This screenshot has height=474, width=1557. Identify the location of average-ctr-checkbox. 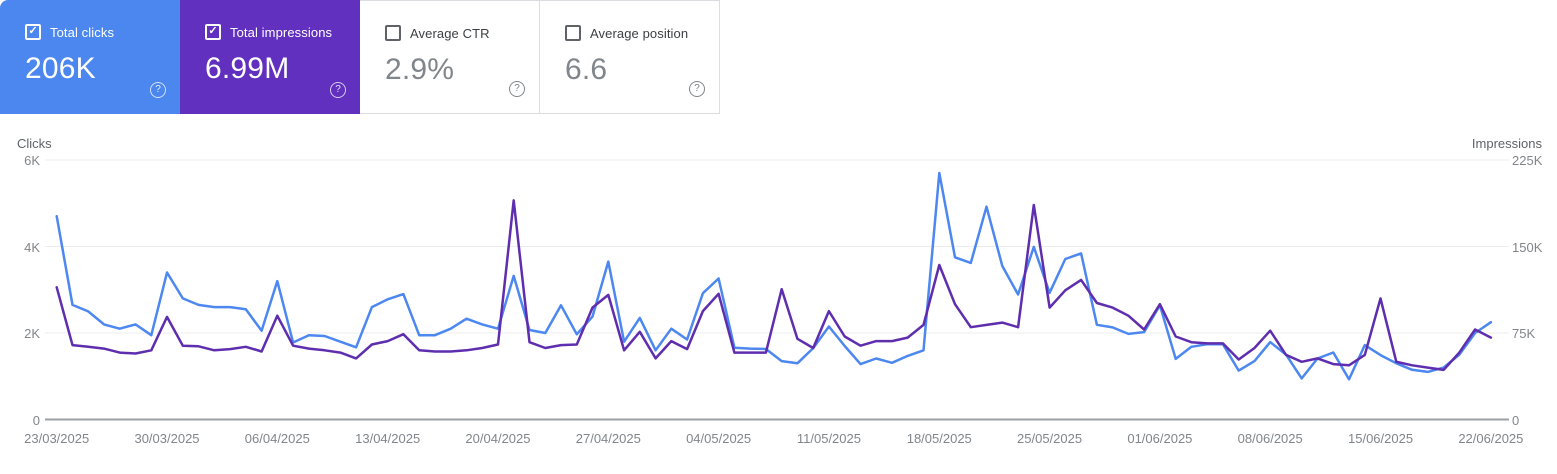
(393, 33).